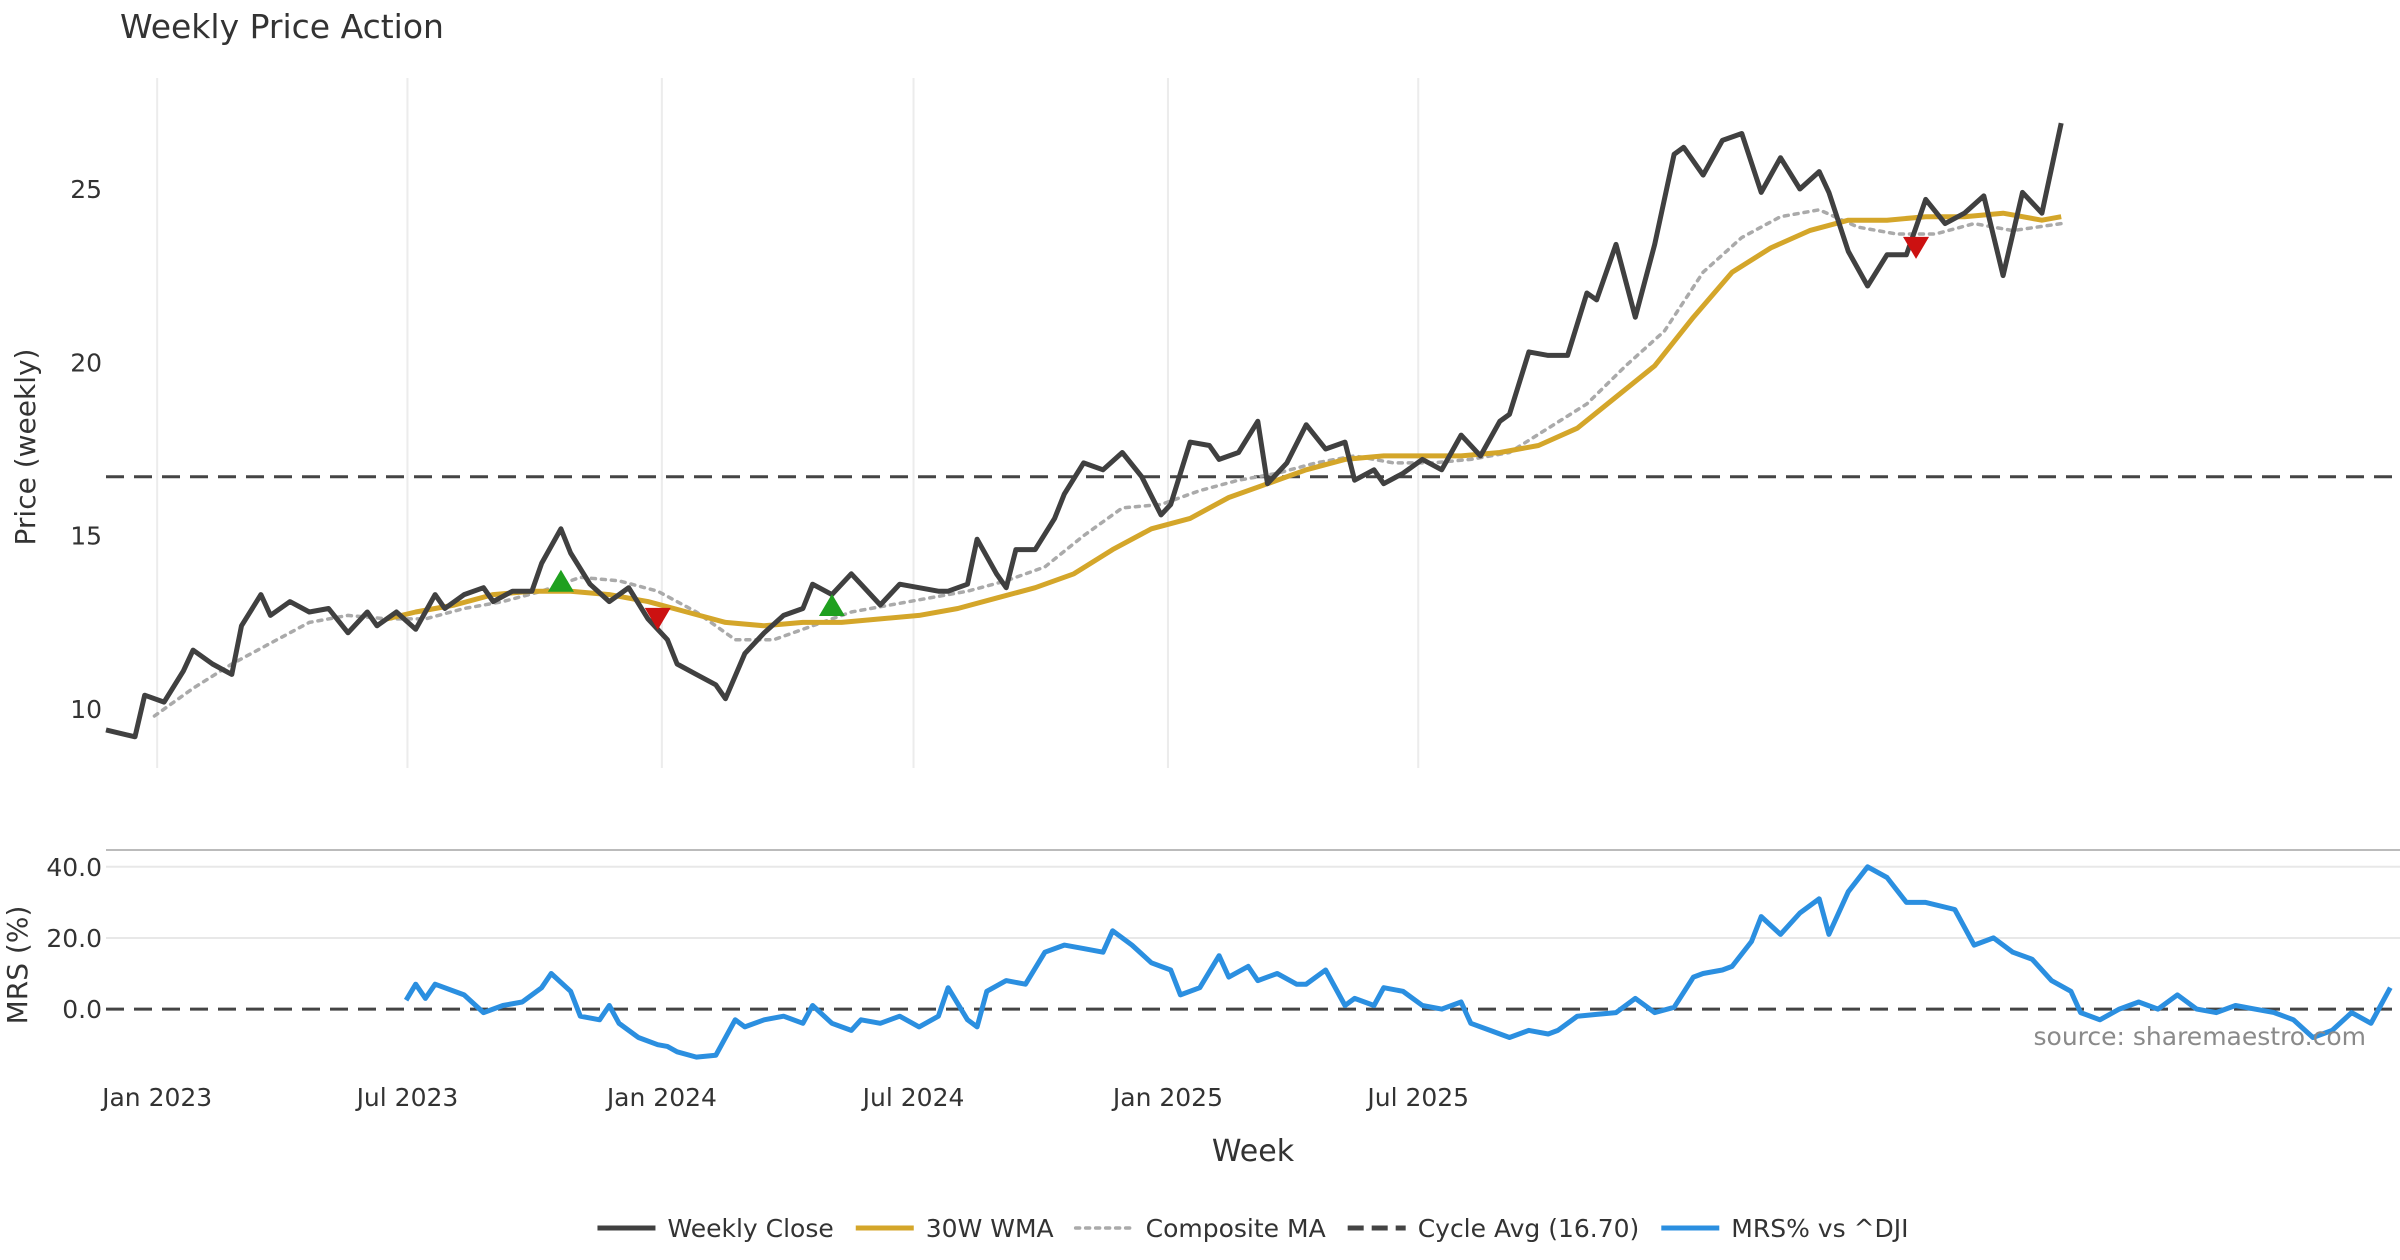  What do you see at coordinates (156, 1097) in the screenshot?
I see `x-tick-label: Jan 2023` at bounding box center [156, 1097].